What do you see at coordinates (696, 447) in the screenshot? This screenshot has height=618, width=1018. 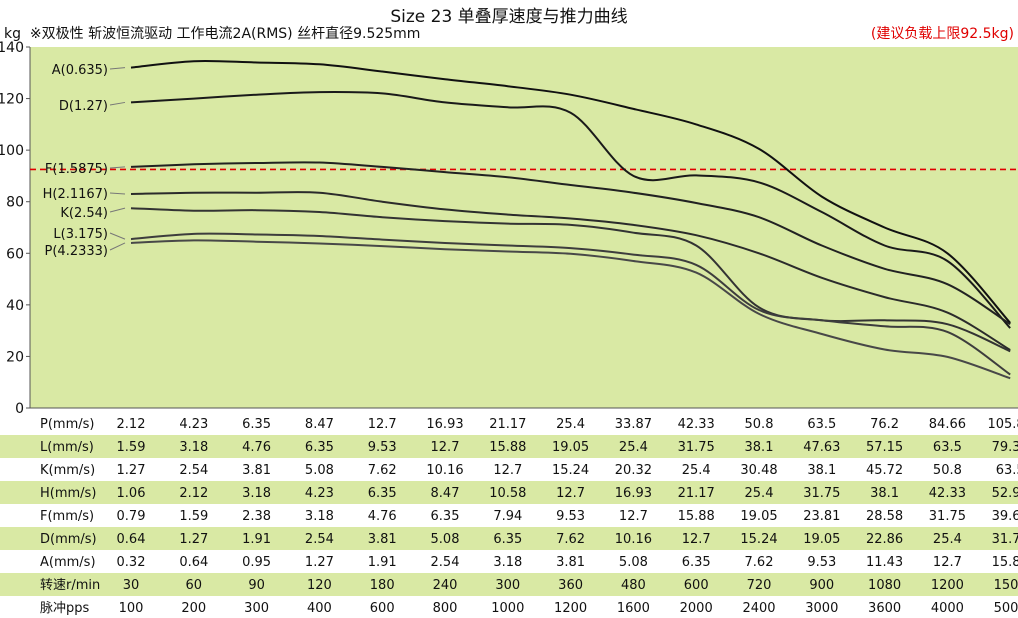 I see `table-cell: 31.75` at bounding box center [696, 447].